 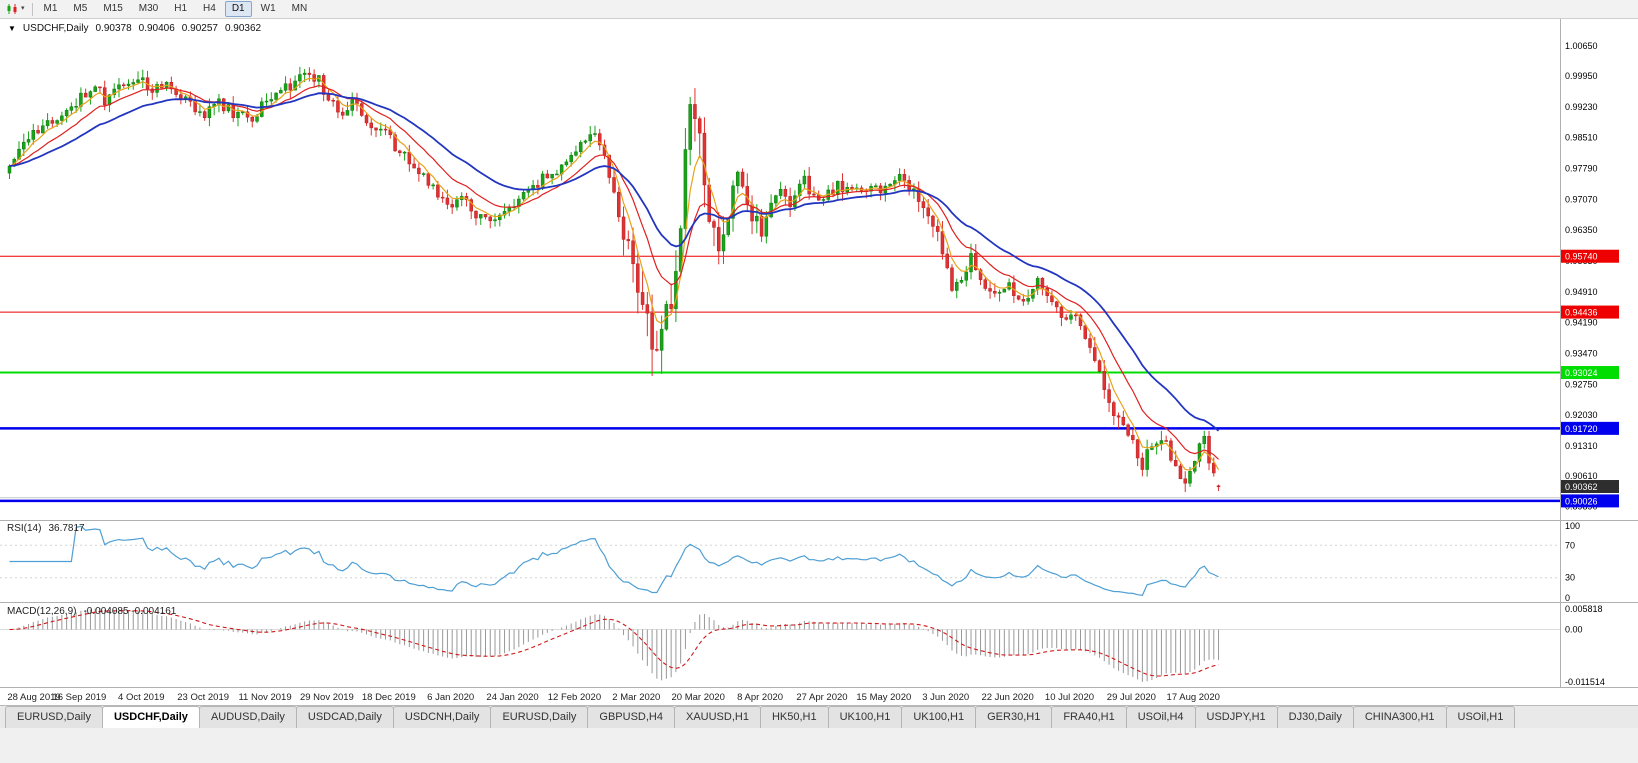 I want to click on timeframe-d1-button: D1, so click(x=238, y=9).